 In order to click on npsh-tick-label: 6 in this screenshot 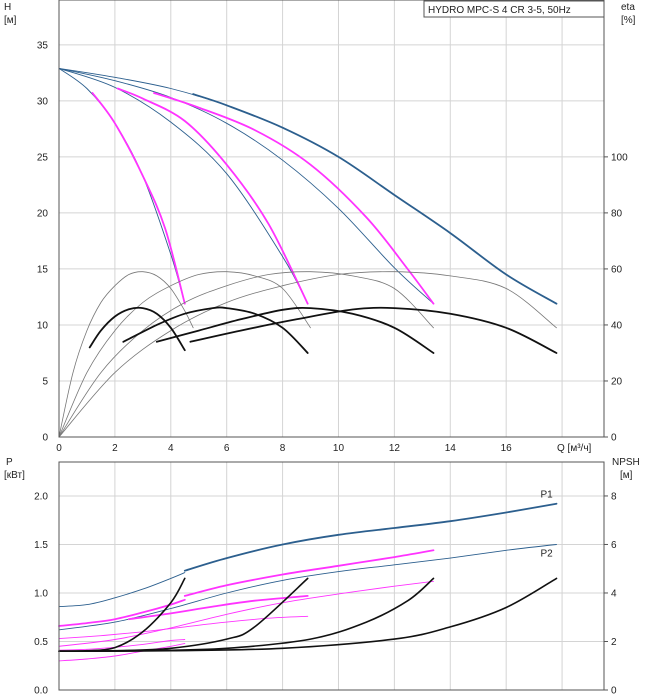, I will do `click(614, 545)`.